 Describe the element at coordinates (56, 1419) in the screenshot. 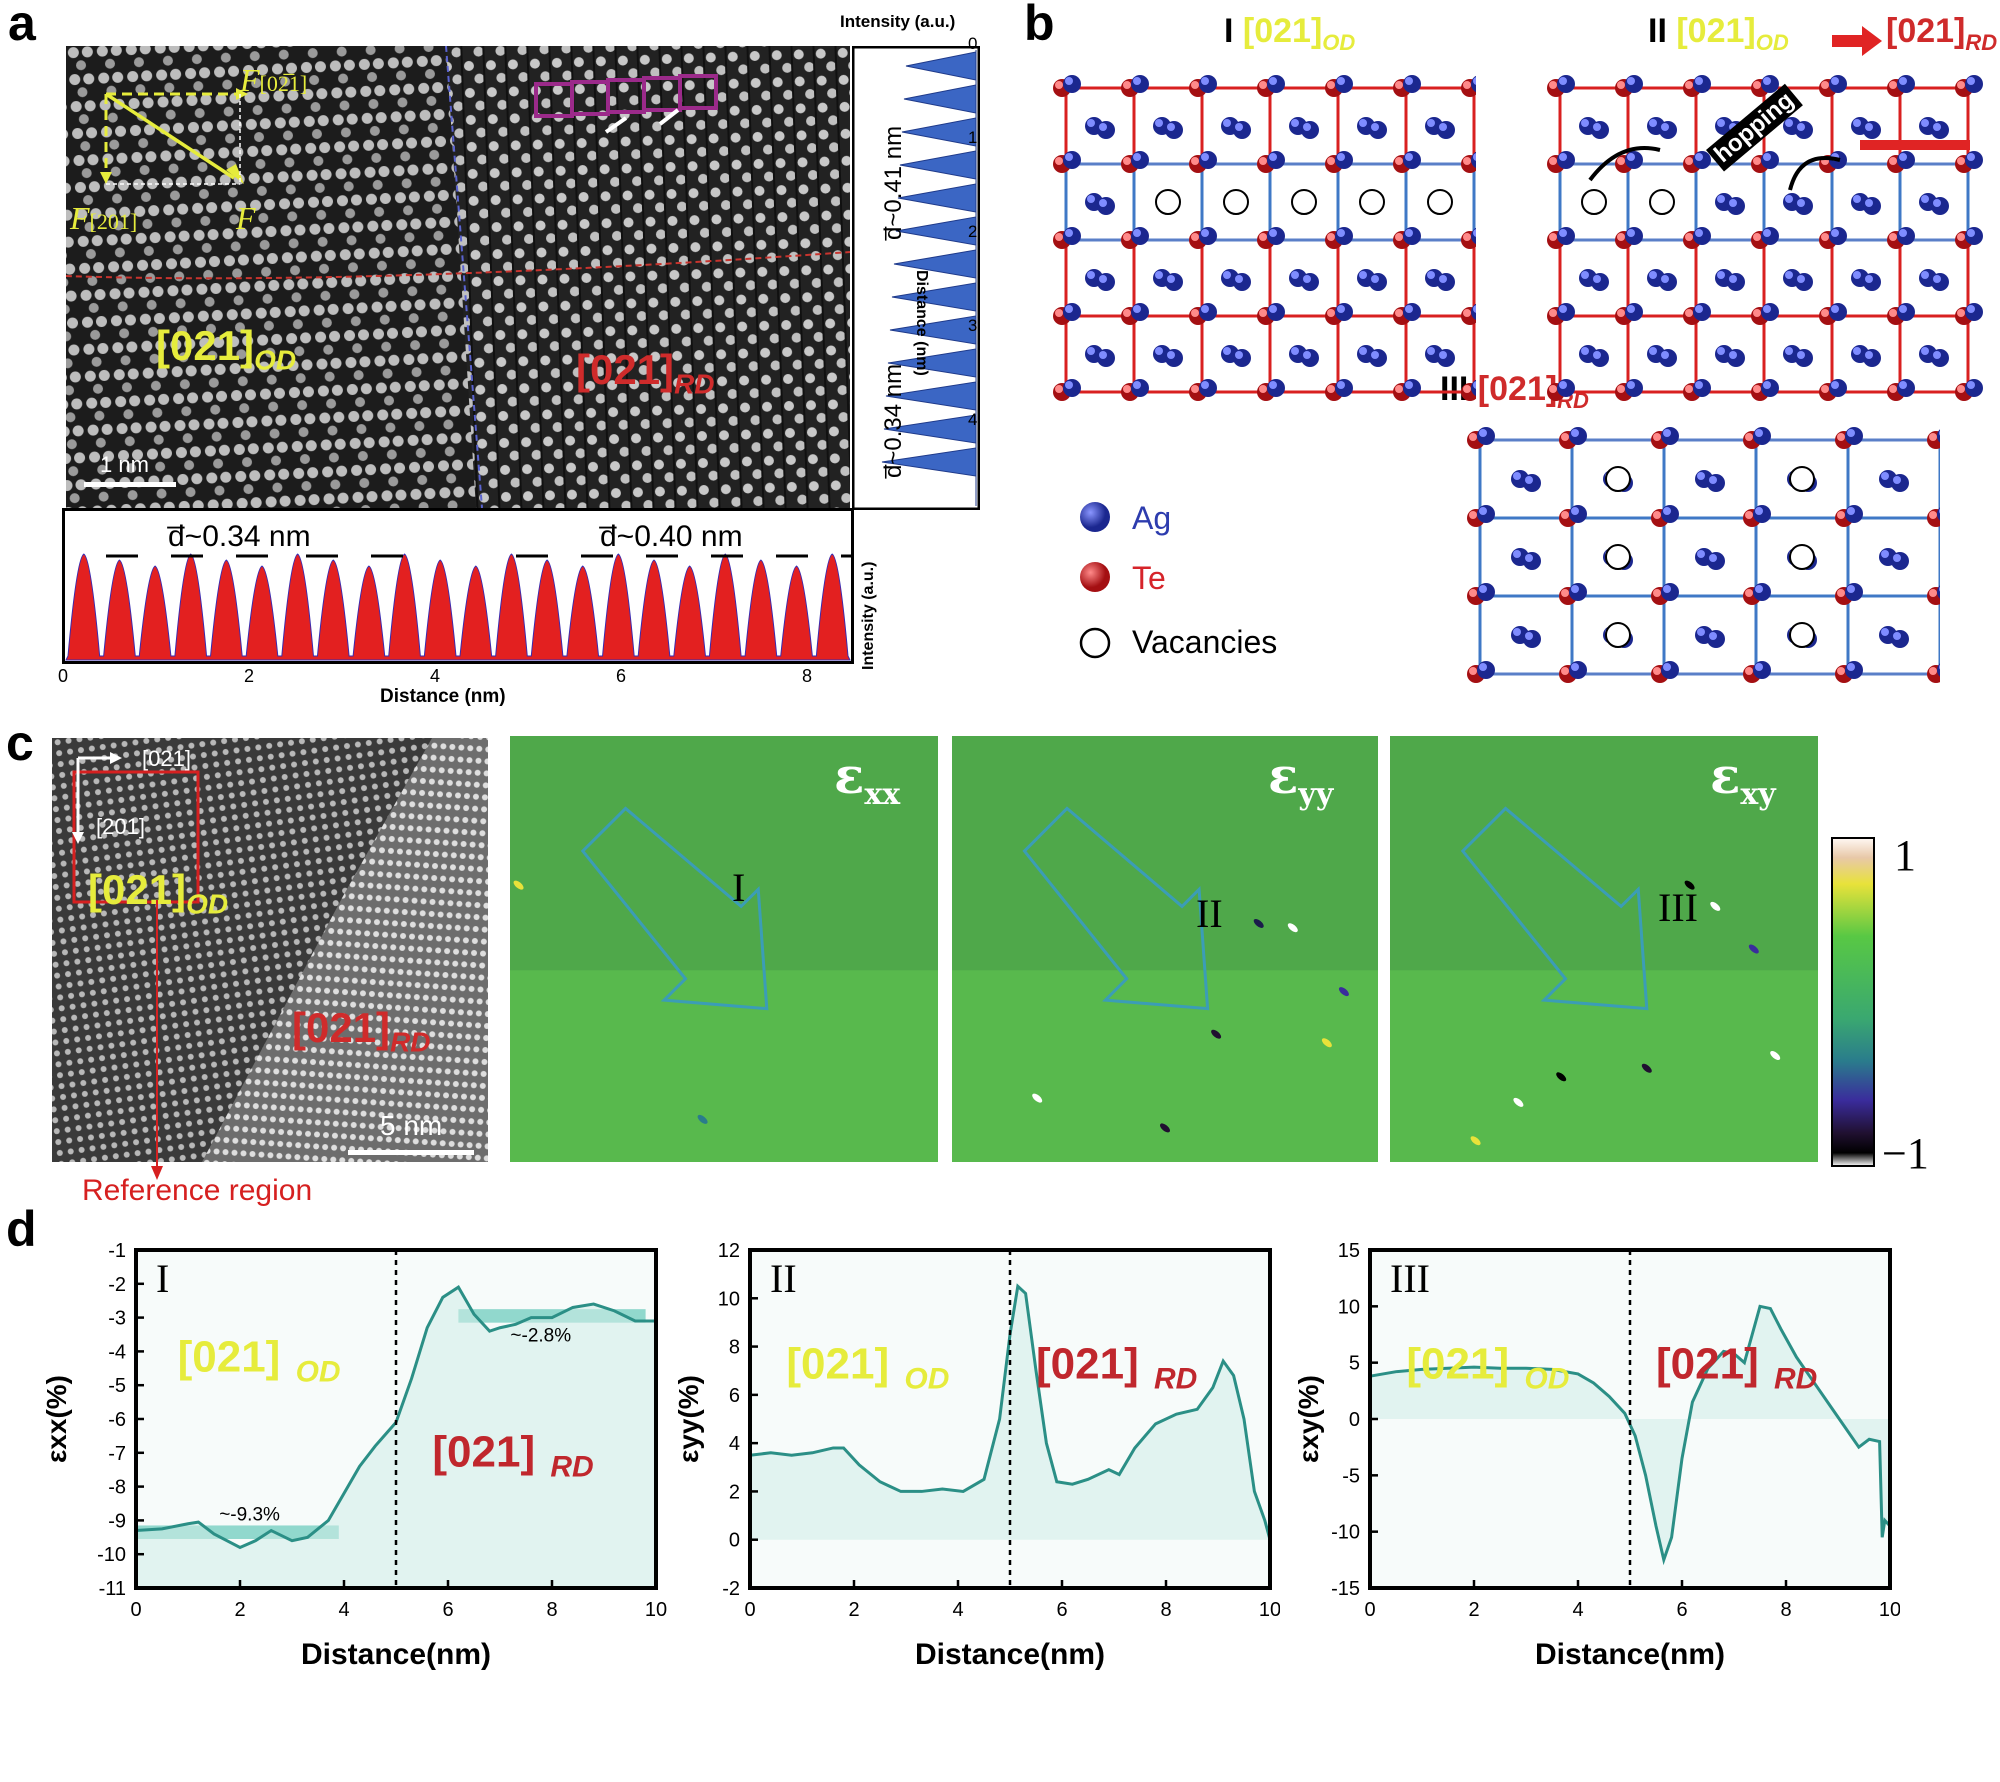

I see `y-axis-label: εxx(%)` at that location.